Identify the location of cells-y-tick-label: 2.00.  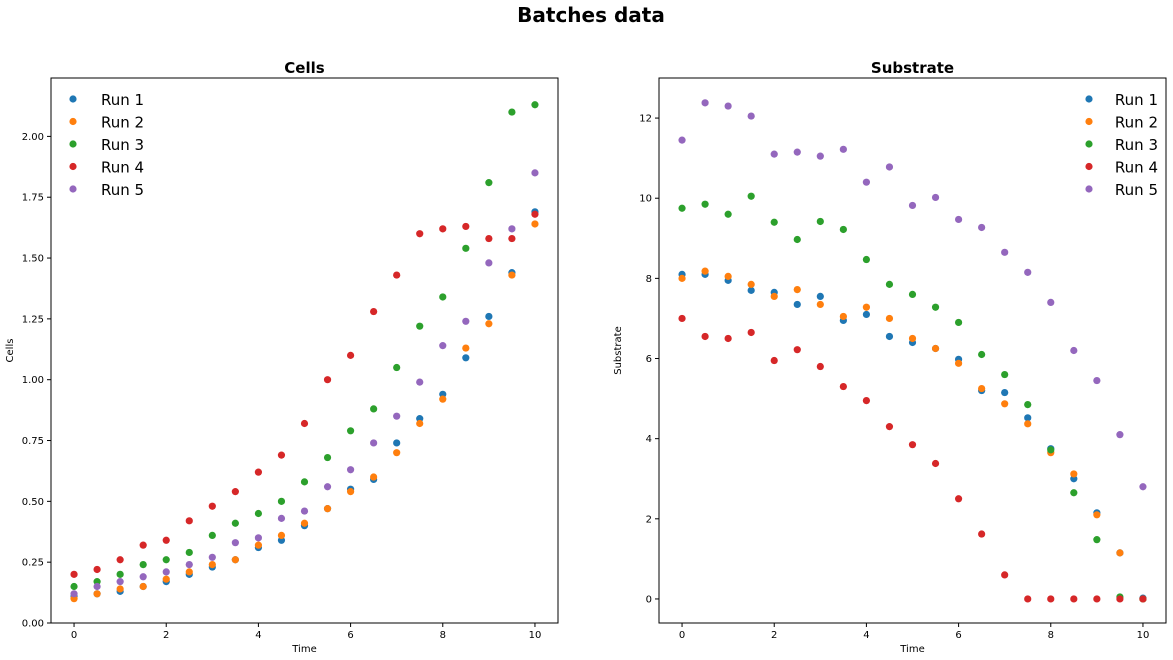
(33, 137).